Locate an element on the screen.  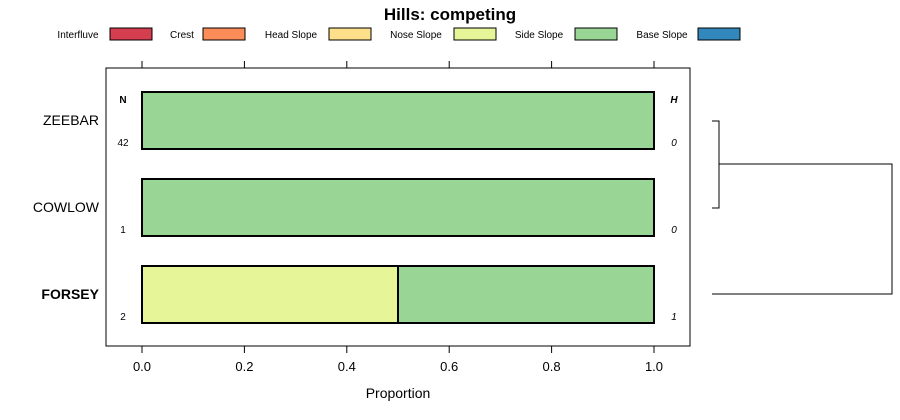
category-label: ZEEBAR is located at coordinates (71, 120).